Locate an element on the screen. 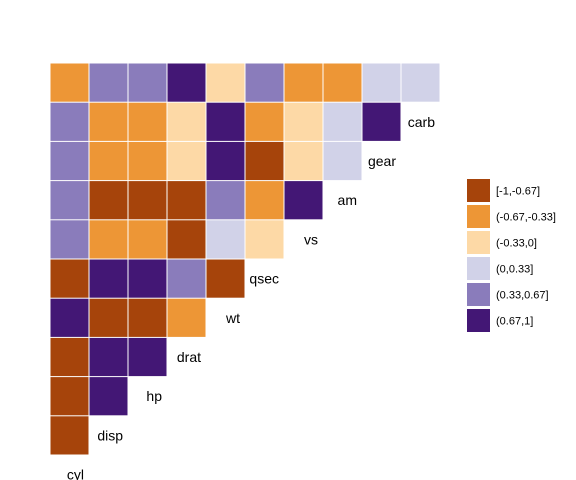 The height and width of the screenshot is (480, 576). heatmap-cell-qsec-disp is located at coordinates (147, 239).